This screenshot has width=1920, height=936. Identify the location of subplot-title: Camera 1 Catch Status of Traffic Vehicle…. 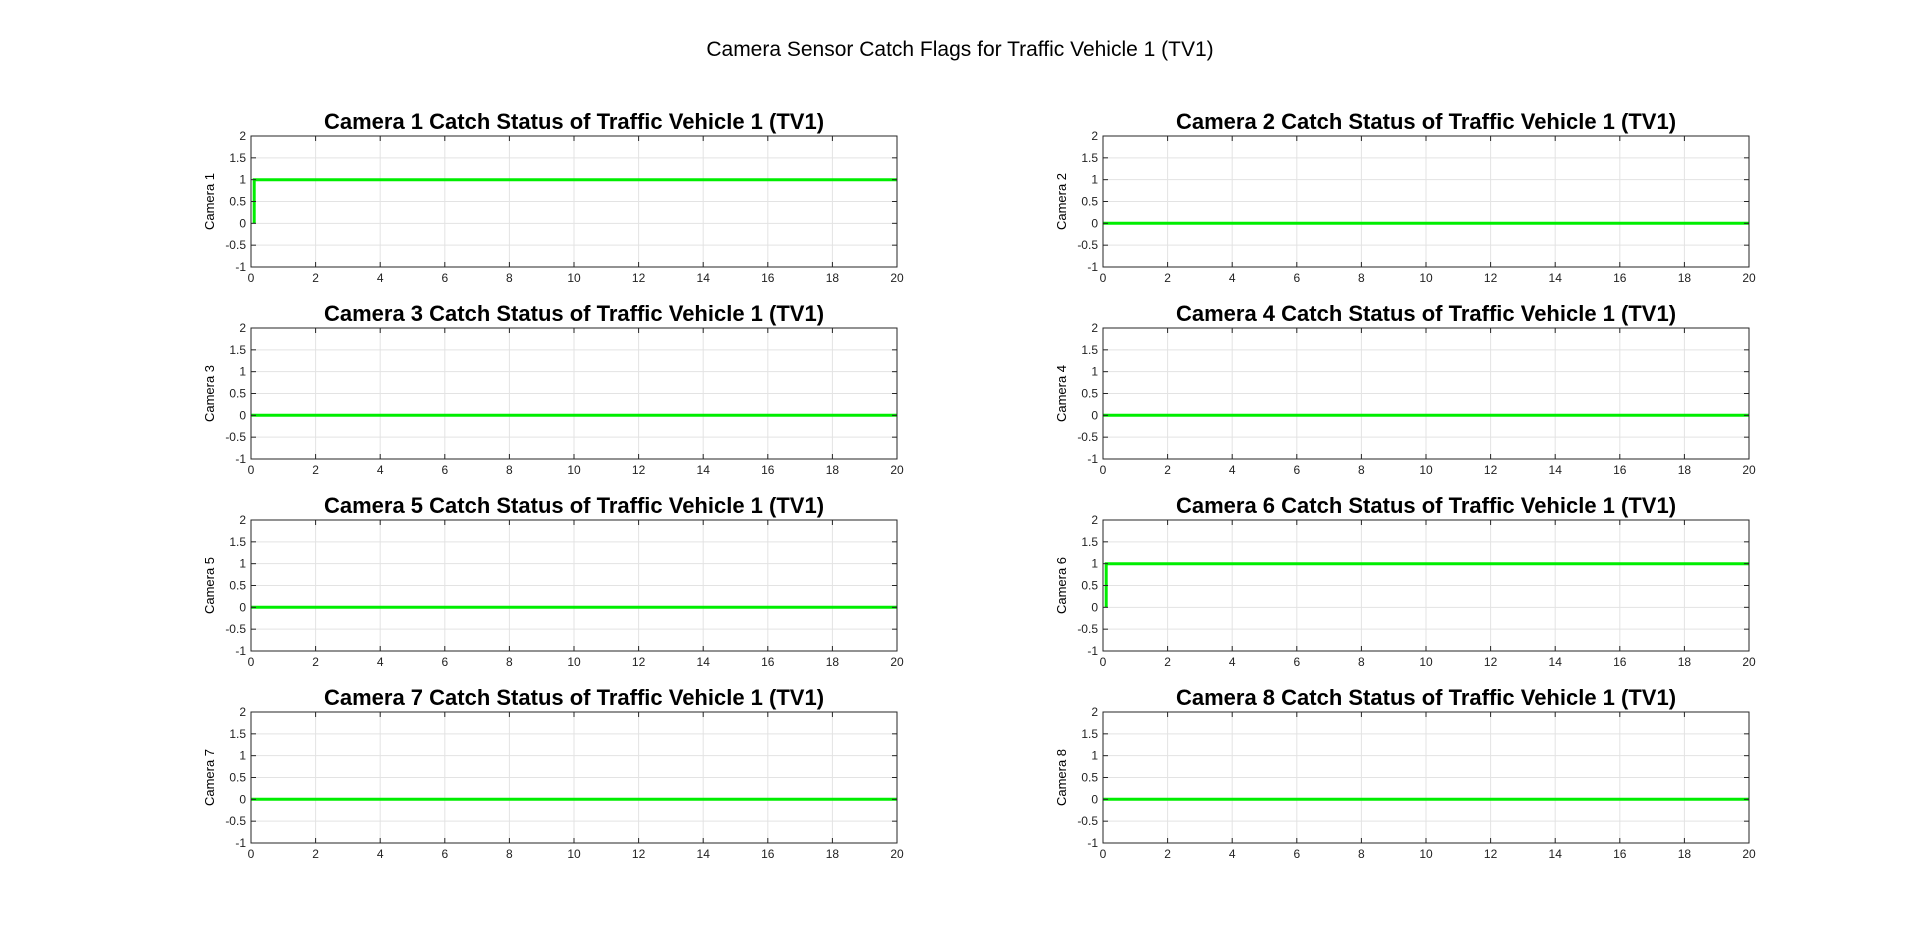
(574, 121).